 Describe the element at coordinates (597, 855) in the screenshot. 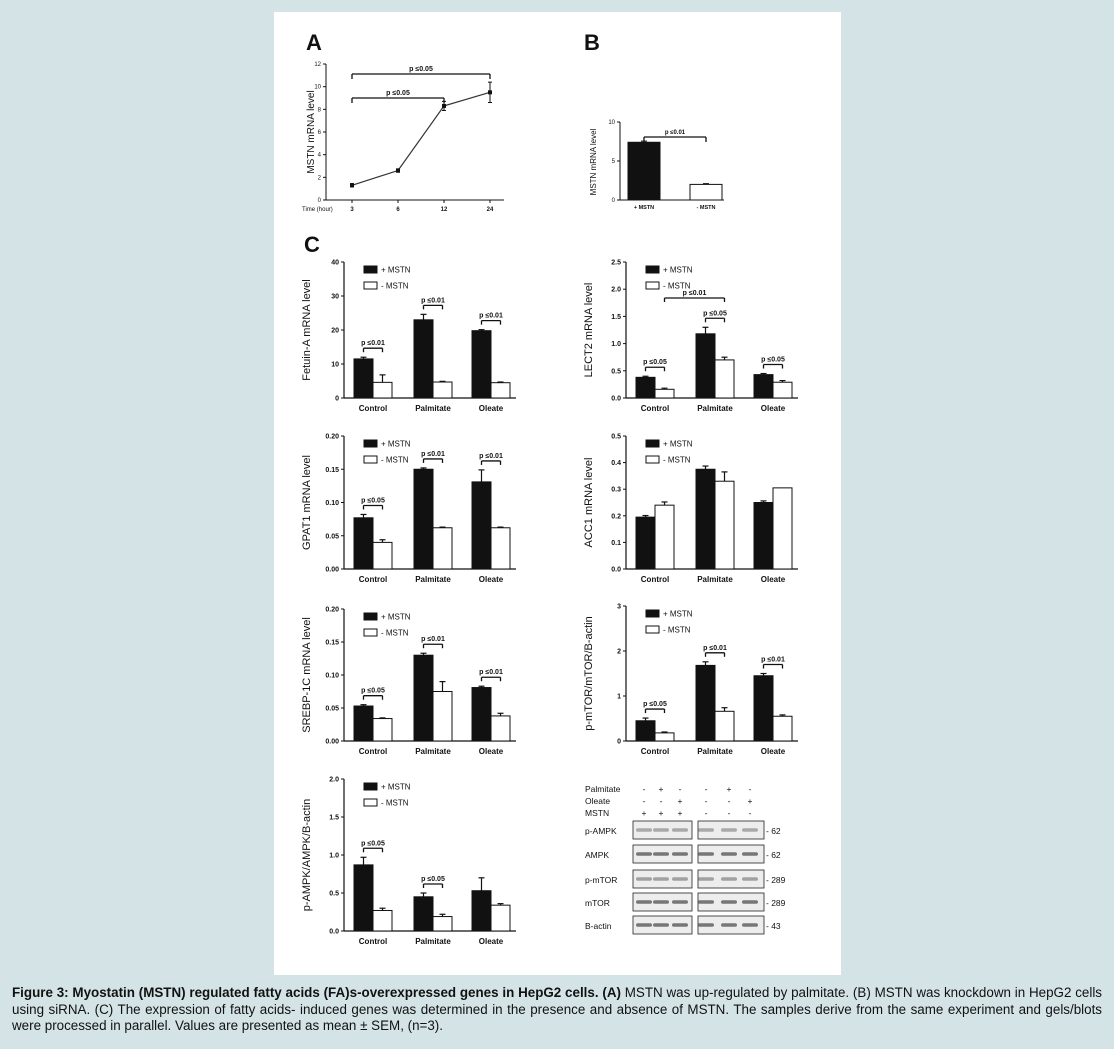

I see `blot-band-label: AMPK` at that location.